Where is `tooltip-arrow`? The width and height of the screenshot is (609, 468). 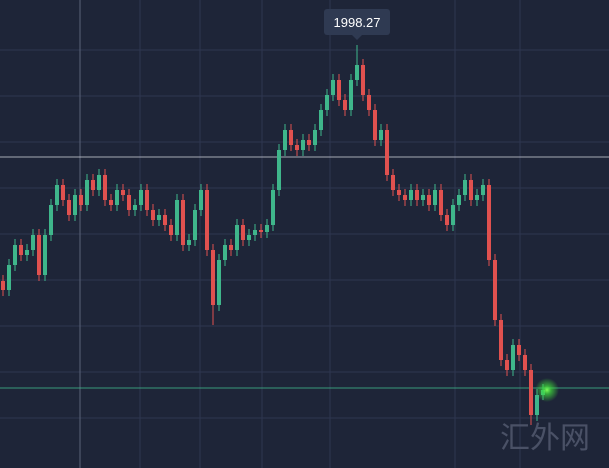
tooltip-arrow is located at coordinates (357, 37).